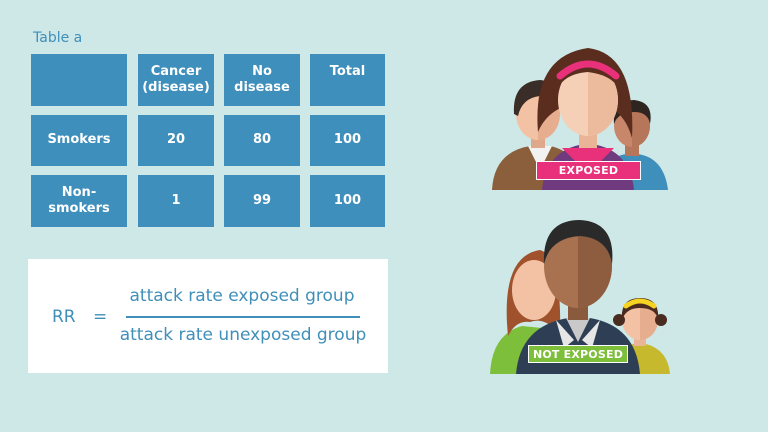  I want to click on table-header-empty, so click(79, 80).